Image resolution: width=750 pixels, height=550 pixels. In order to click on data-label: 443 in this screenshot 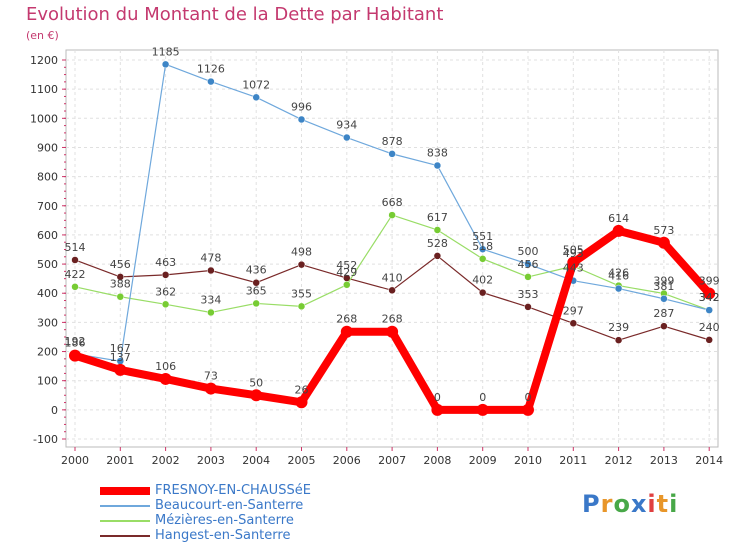, I will do `click(573, 268)`.